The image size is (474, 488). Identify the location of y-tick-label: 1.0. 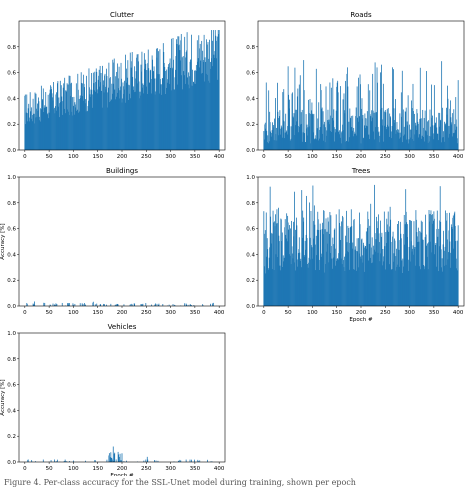
(11, 334).